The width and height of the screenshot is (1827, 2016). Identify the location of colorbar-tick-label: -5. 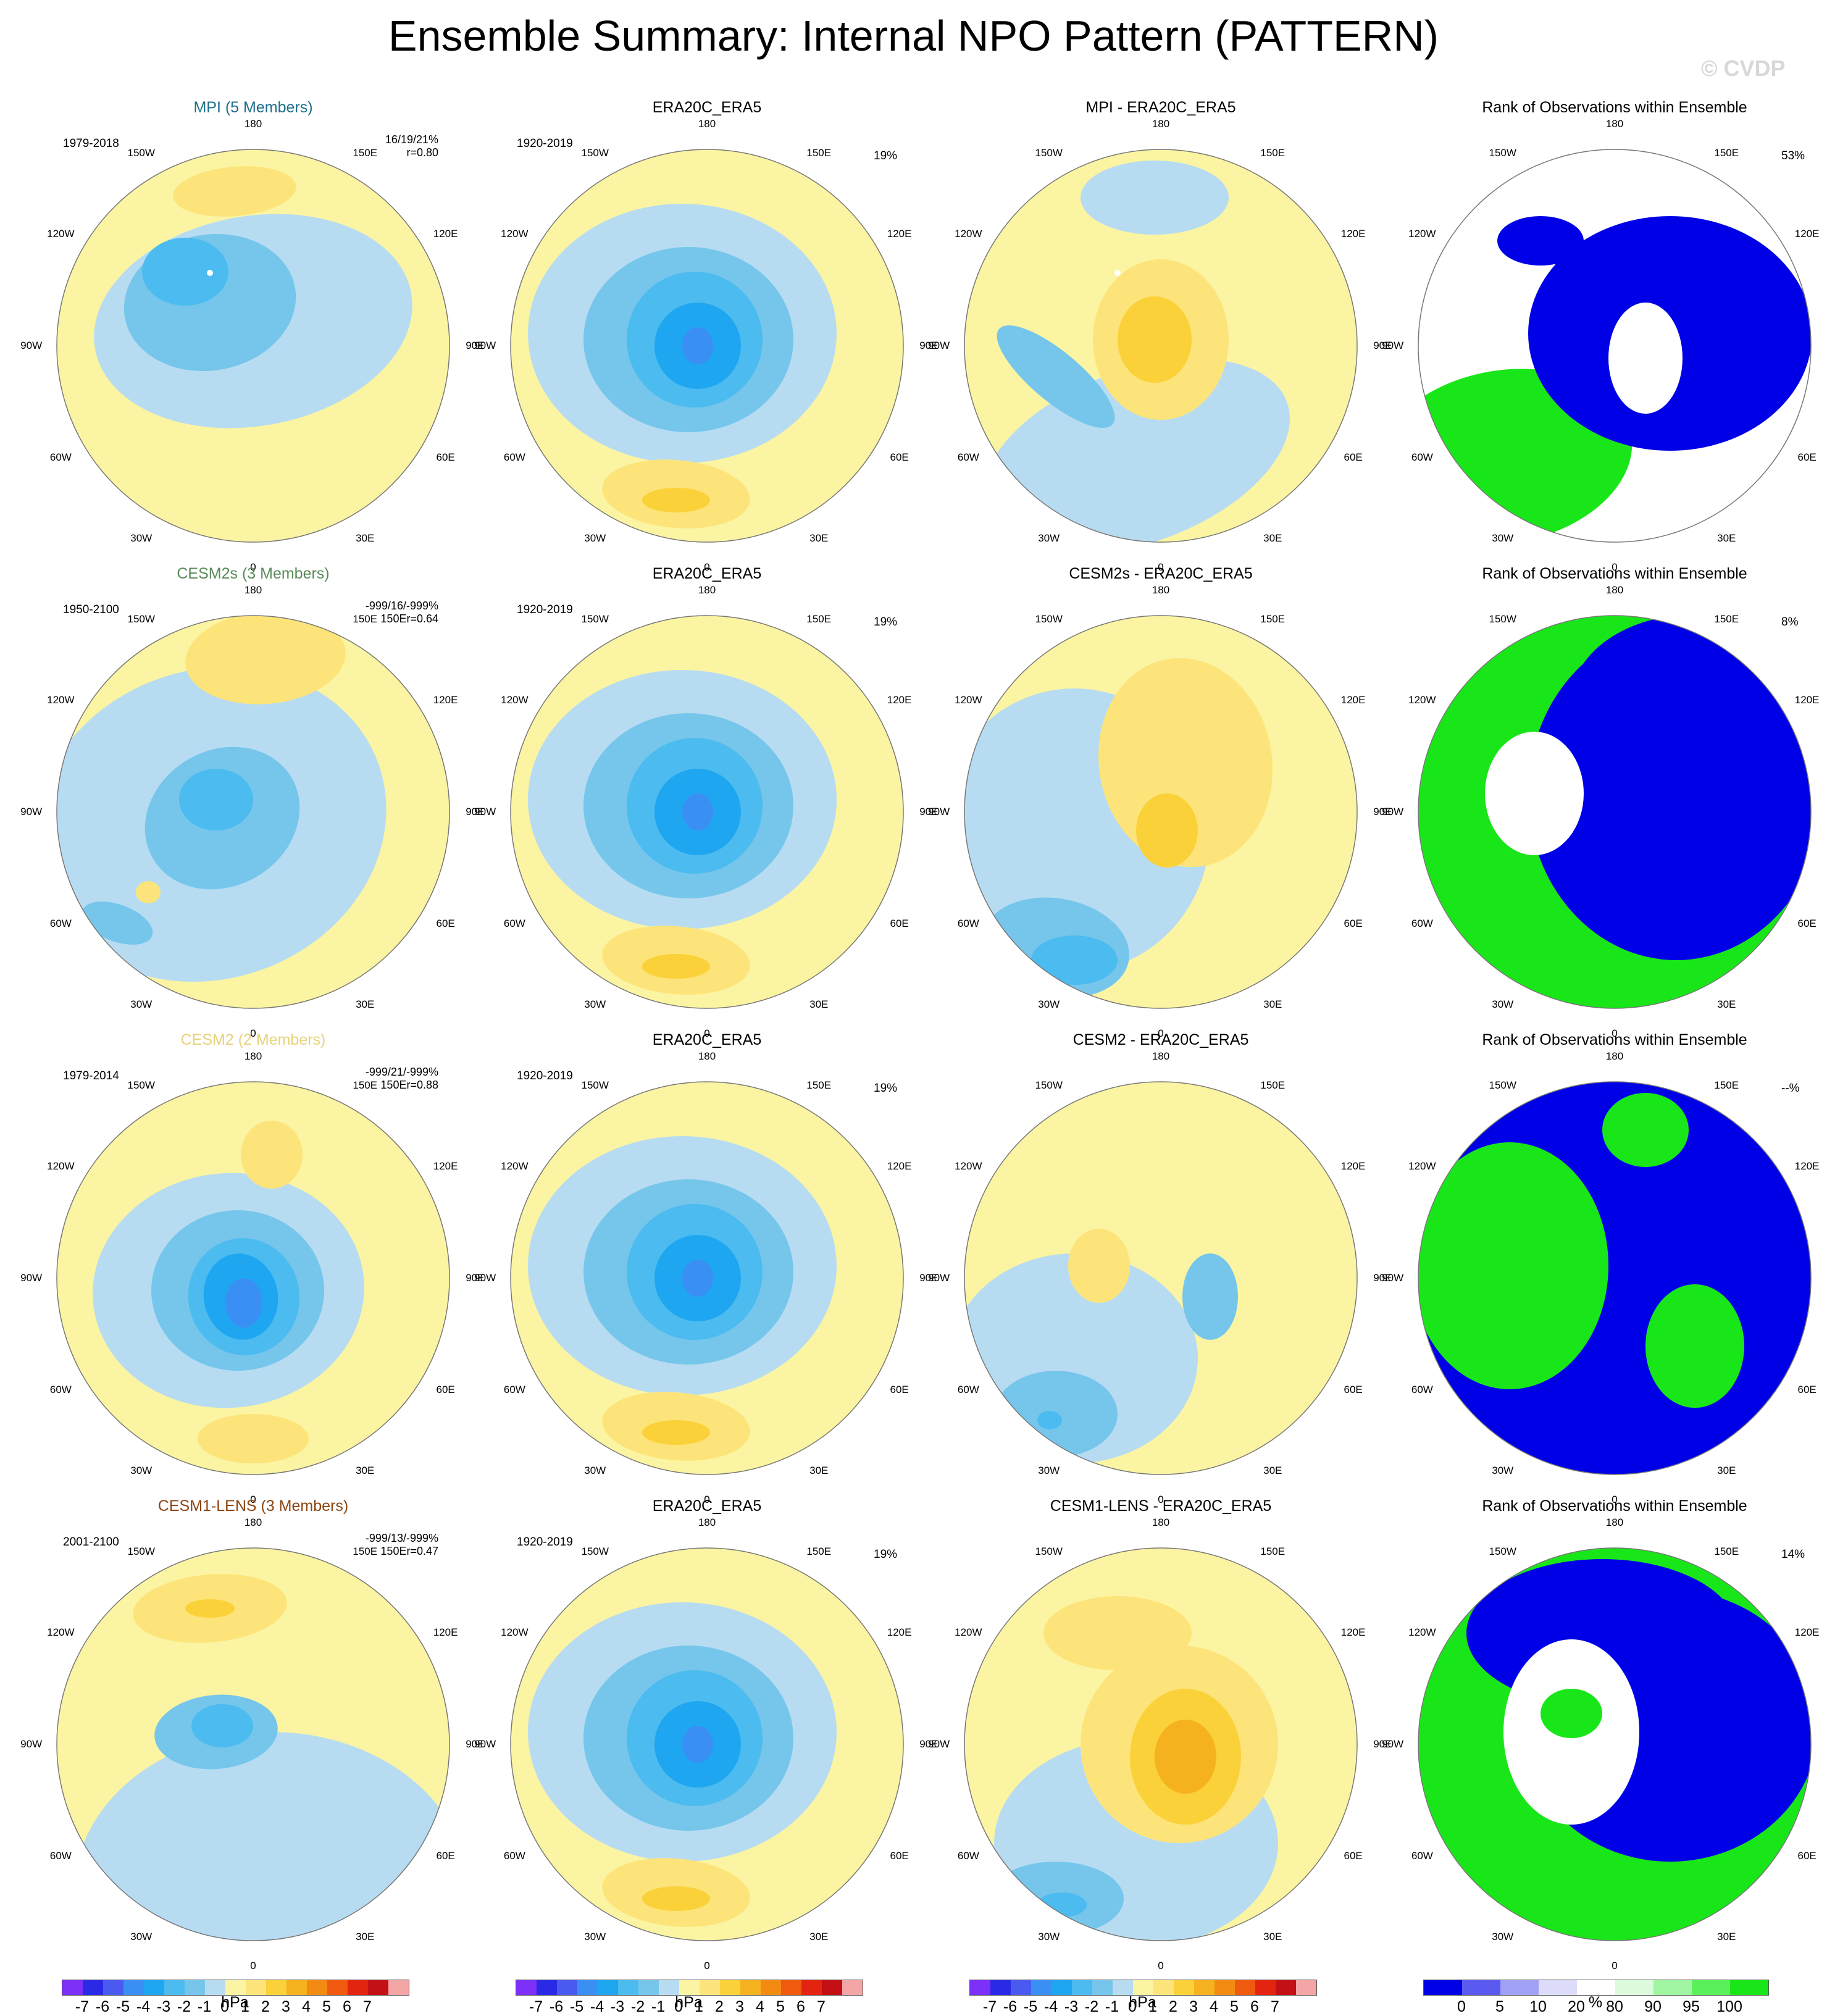
(122, 2006).